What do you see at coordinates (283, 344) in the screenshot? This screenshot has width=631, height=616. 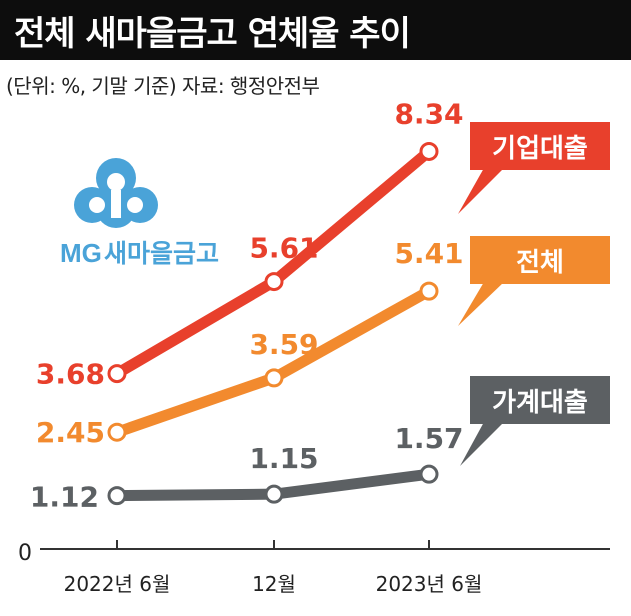 I see `data-label-total-1: 3.59` at bounding box center [283, 344].